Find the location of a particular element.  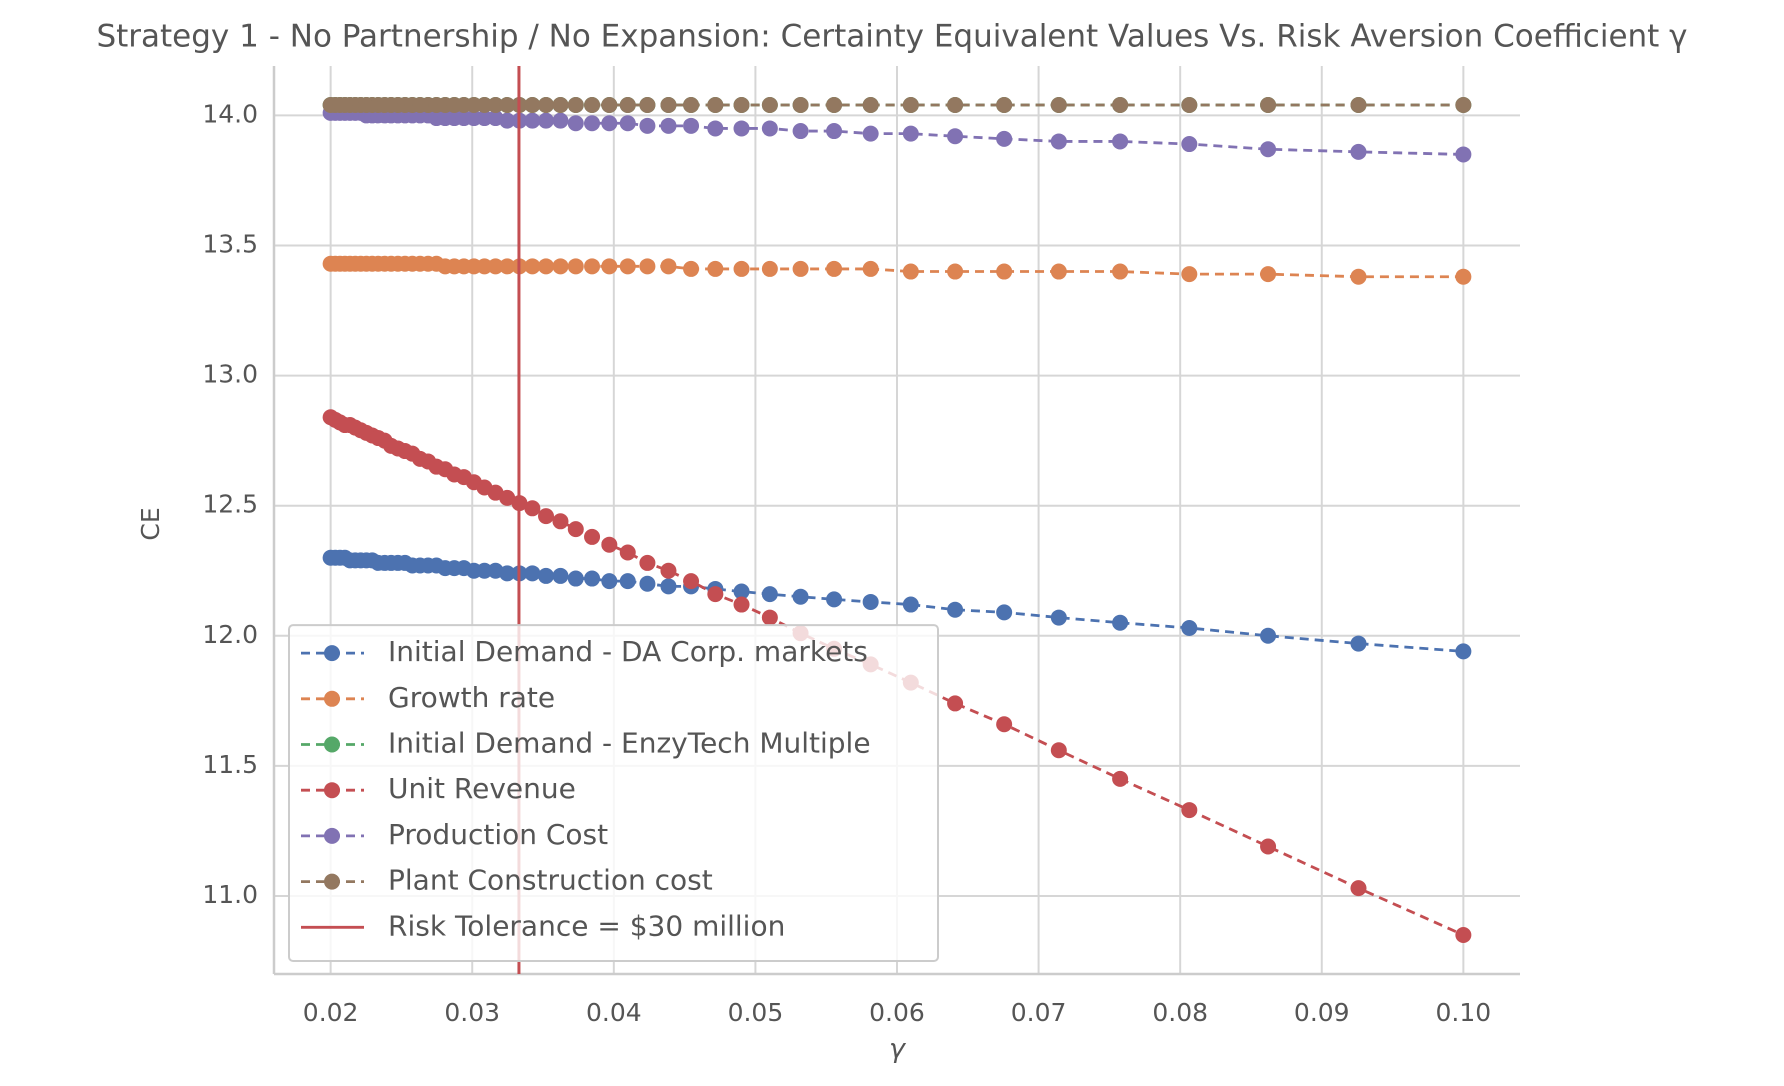

x-axis-label: γ is located at coordinates (898, 1049).